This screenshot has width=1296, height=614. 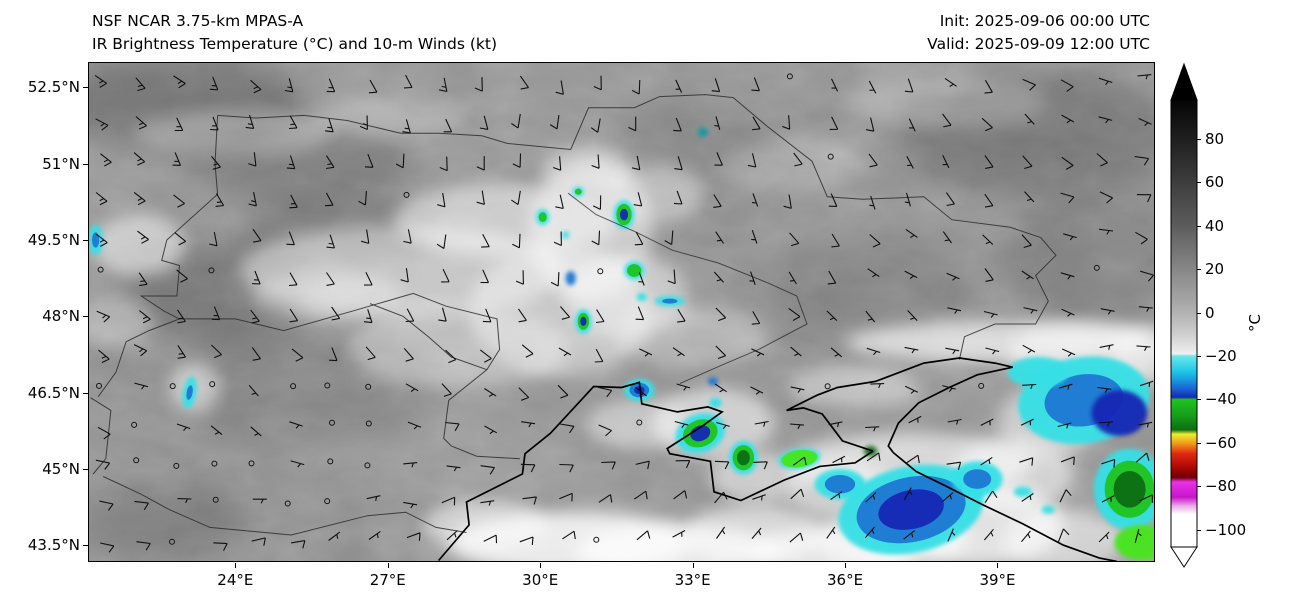 I want to click on colorbar-tick-label: −40, so click(x=1221, y=399).